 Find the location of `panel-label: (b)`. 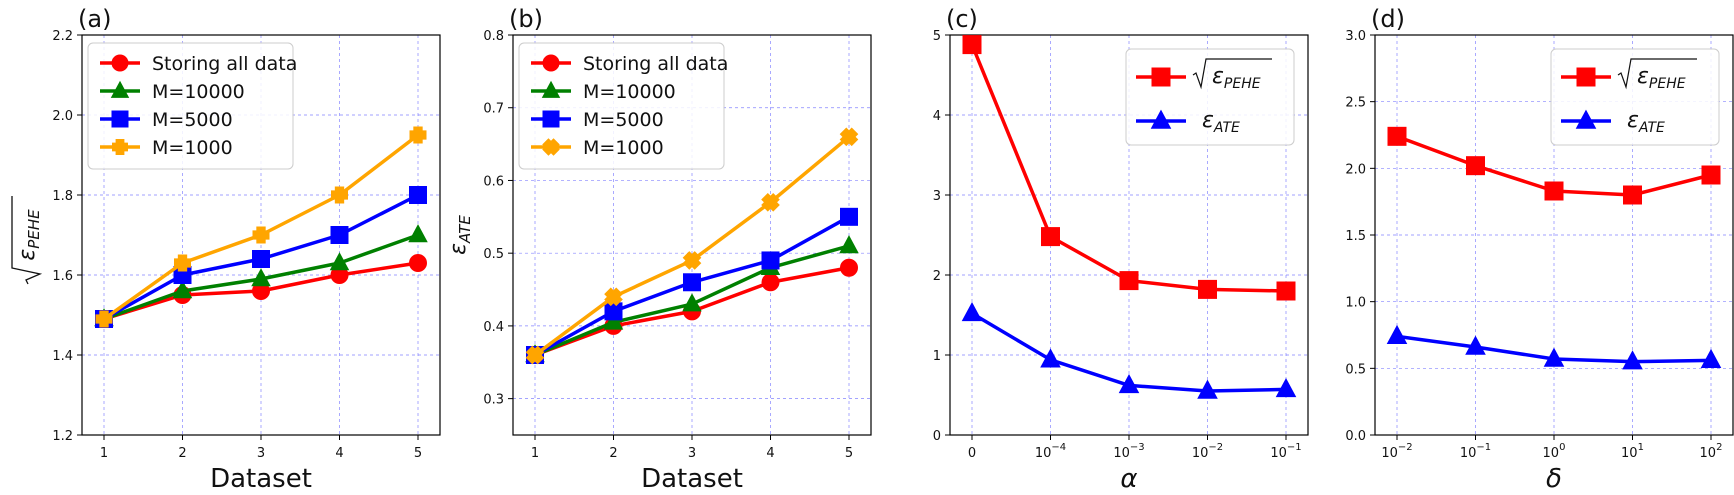

panel-label: (b) is located at coordinates (526, 19).